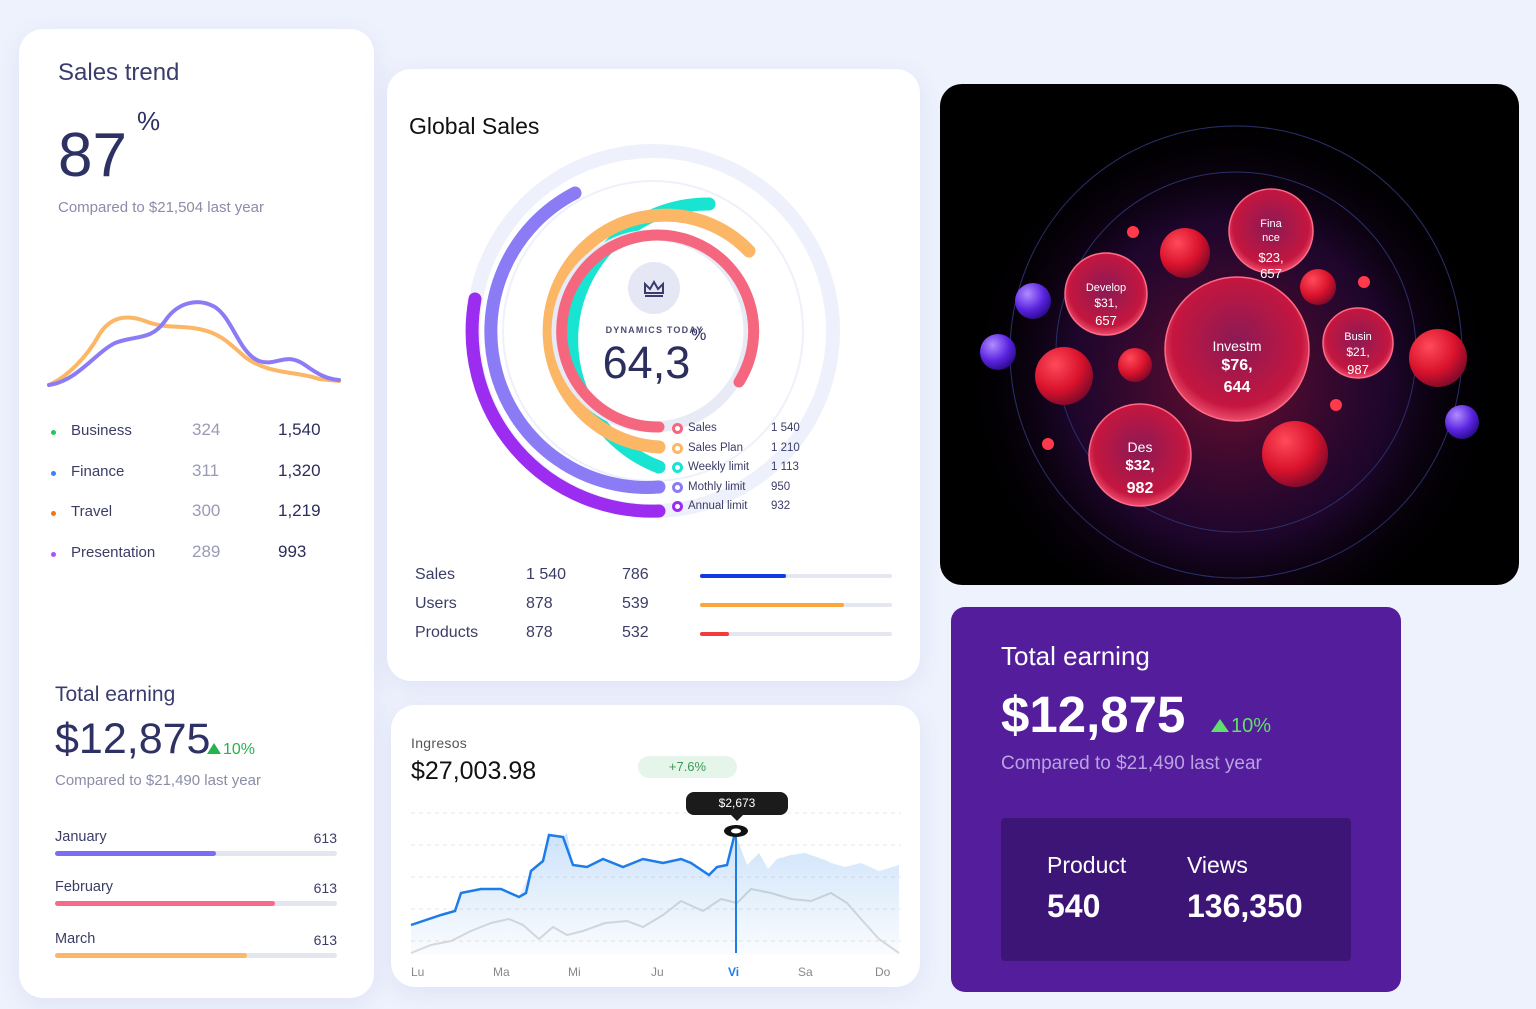 Image resolution: width=1536 pixels, height=1009 pixels. What do you see at coordinates (785, 447) in the screenshot?
I see `legend-value: 1 210` at bounding box center [785, 447].